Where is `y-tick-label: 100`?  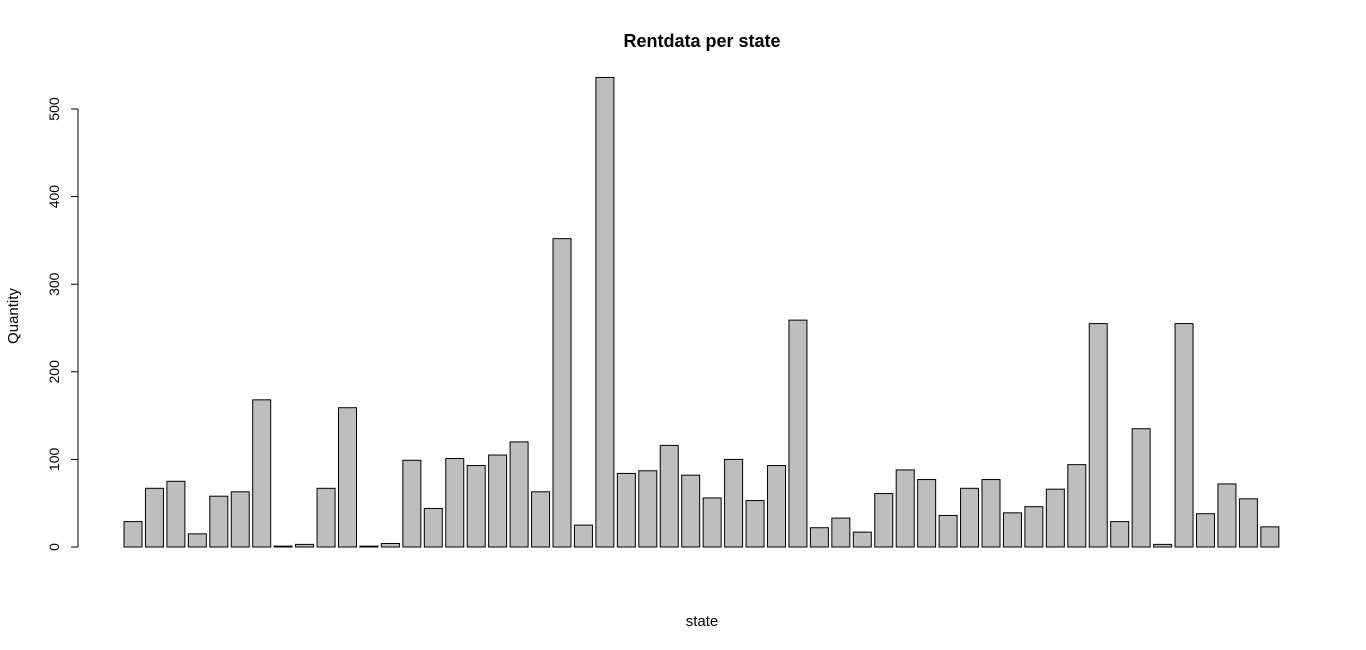 y-tick-label: 100 is located at coordinates (54, 460).